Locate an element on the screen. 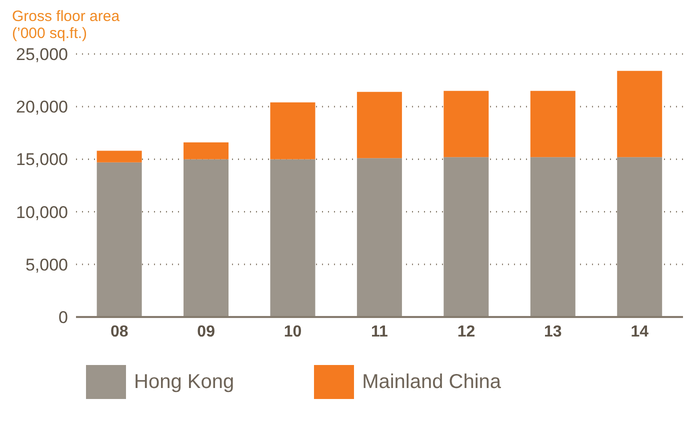  x-tick-label: 14 is located at coordinates (639, 331).